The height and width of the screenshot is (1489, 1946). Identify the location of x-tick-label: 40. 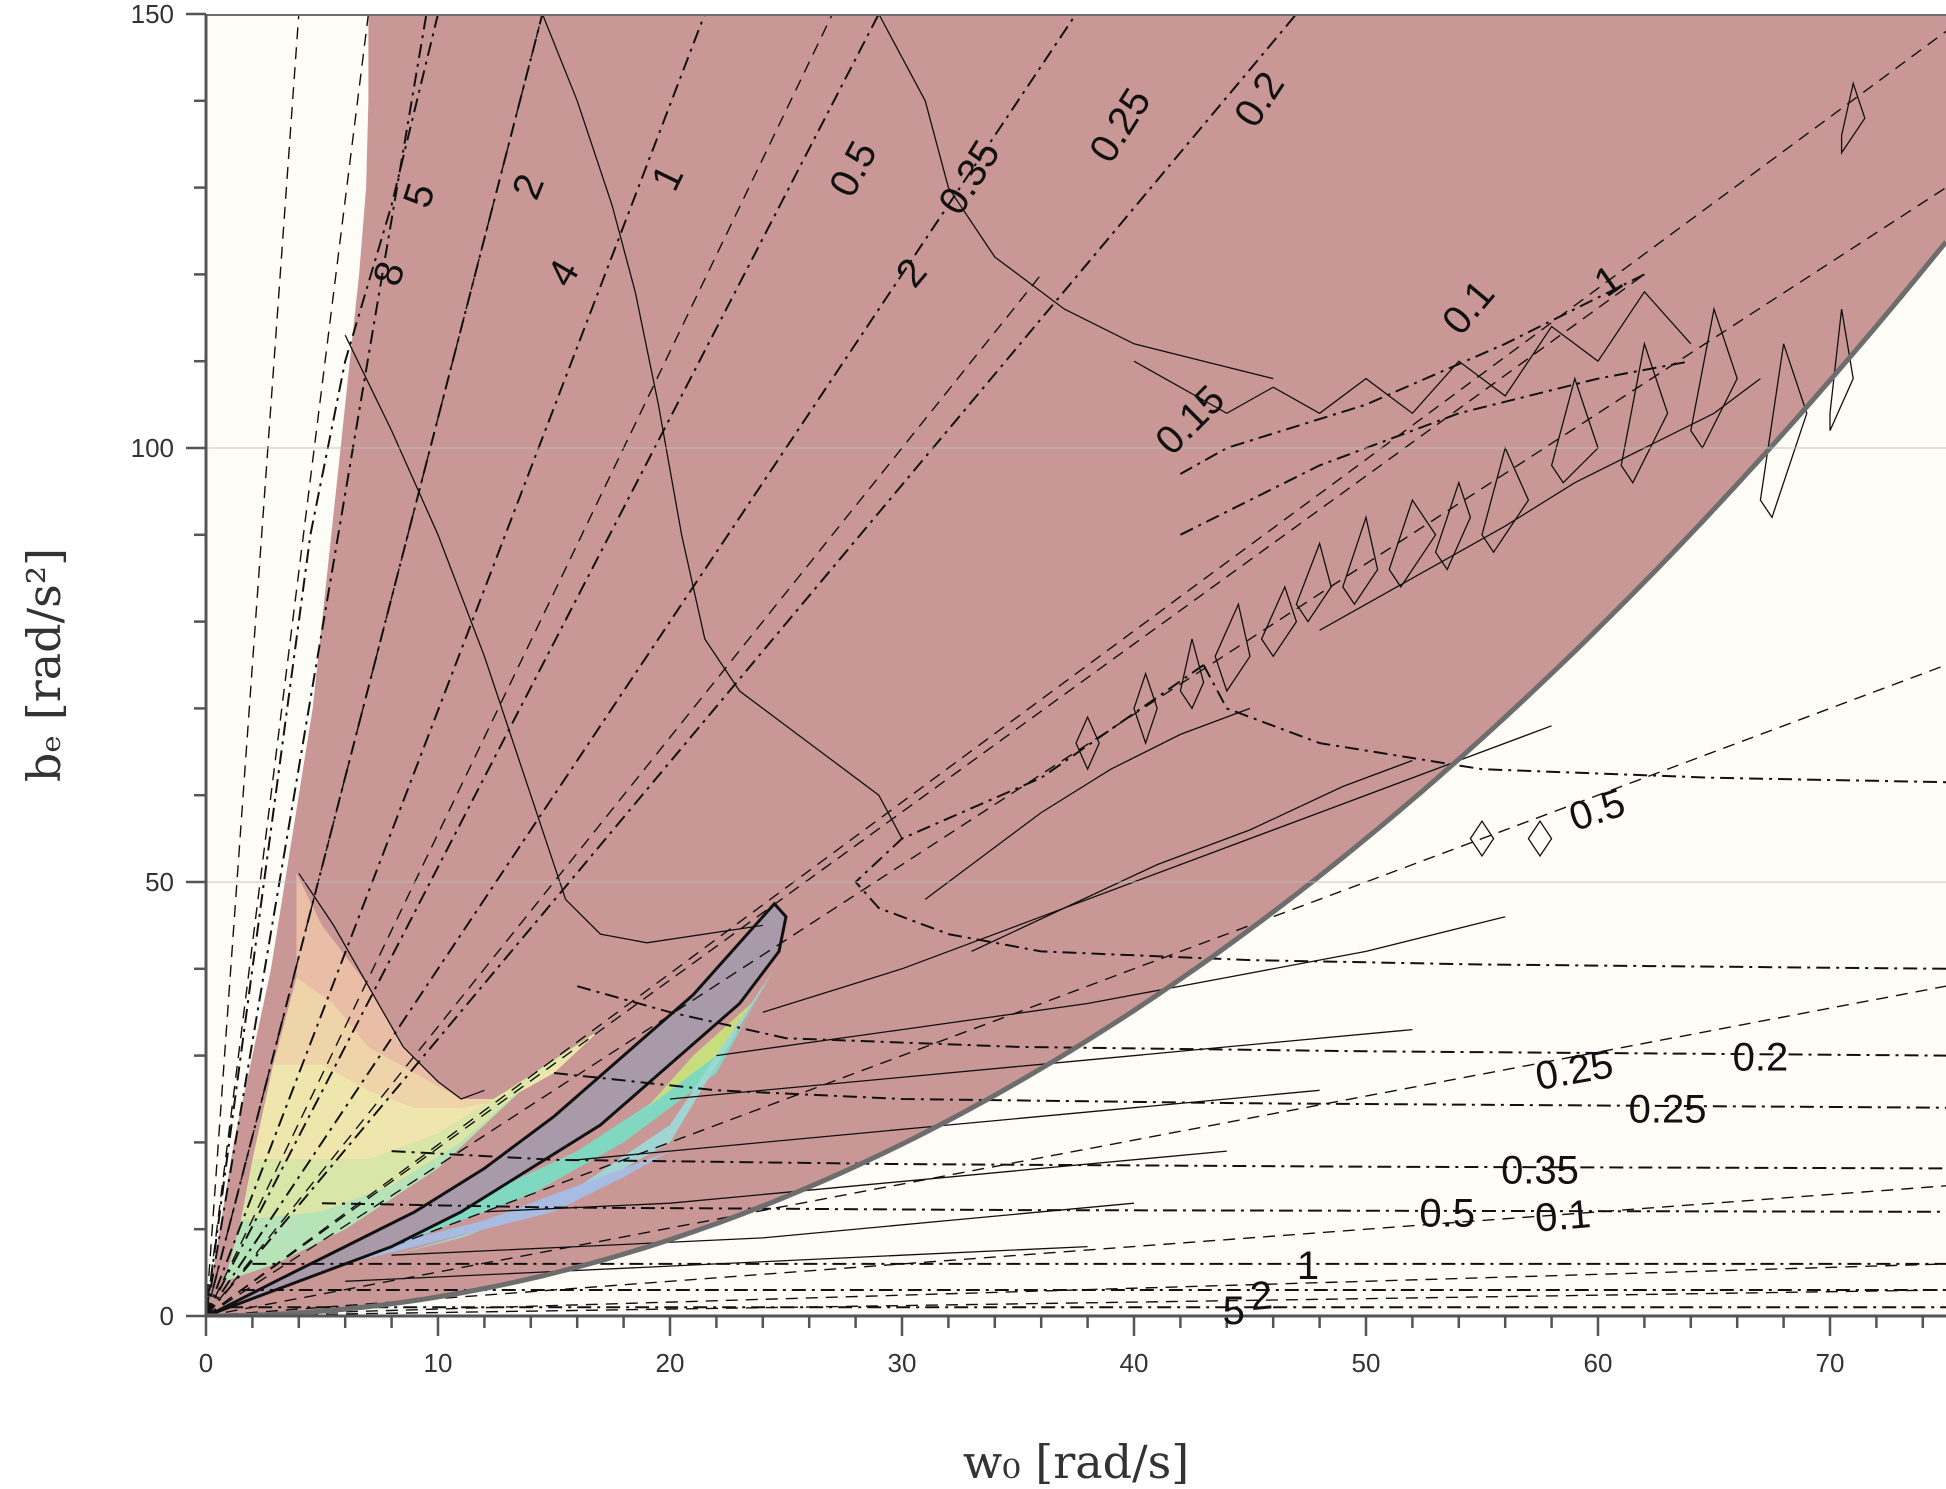
(1134, 1363).